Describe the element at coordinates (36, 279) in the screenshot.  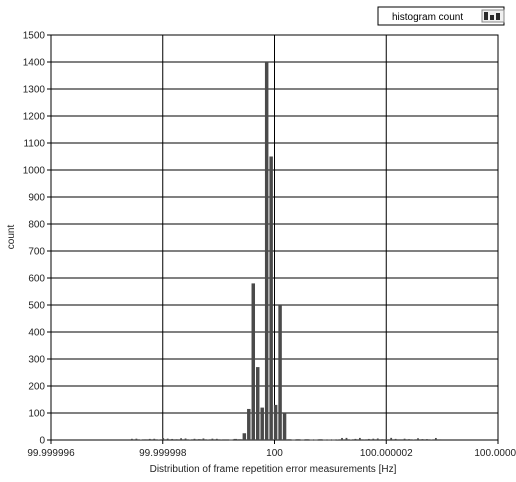
I see `y-tick-label: 600` at that location.